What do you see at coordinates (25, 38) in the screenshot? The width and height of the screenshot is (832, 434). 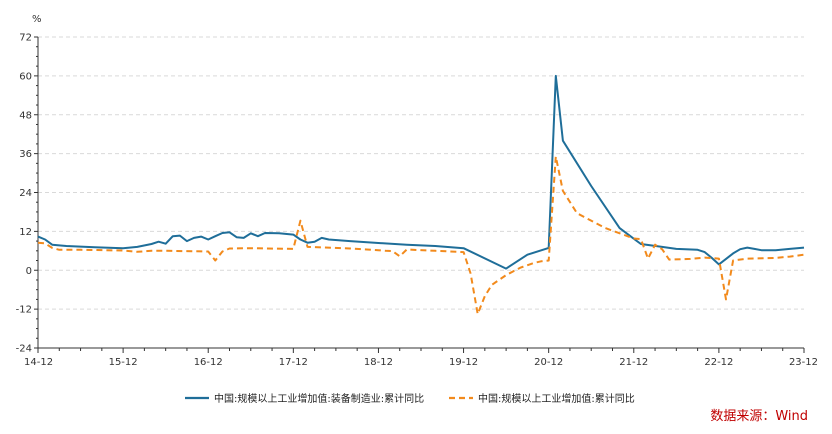 I see `y-tick-label: 72` at bounding box center [25, 38].